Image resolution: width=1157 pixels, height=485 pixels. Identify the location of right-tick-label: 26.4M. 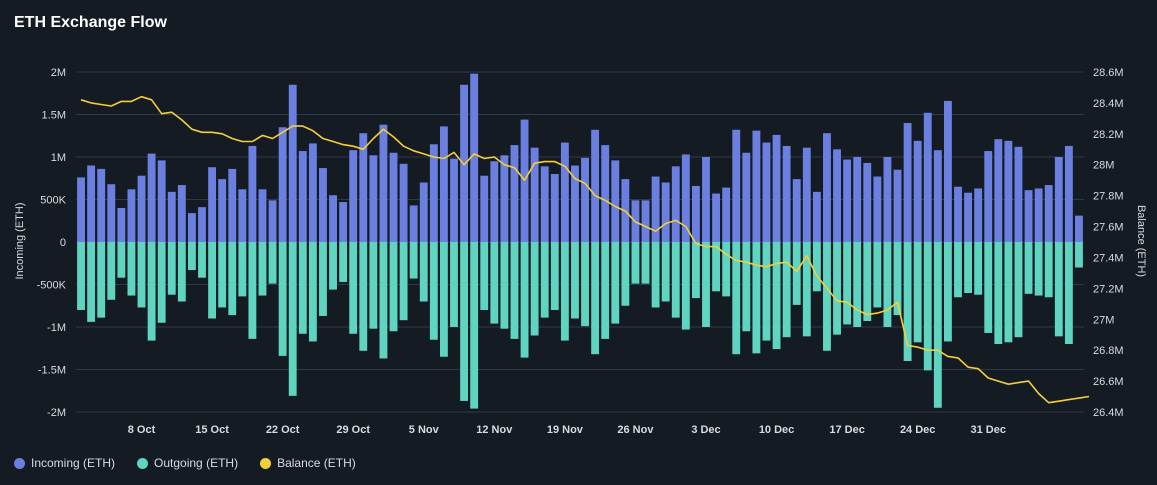
(1108, 413).